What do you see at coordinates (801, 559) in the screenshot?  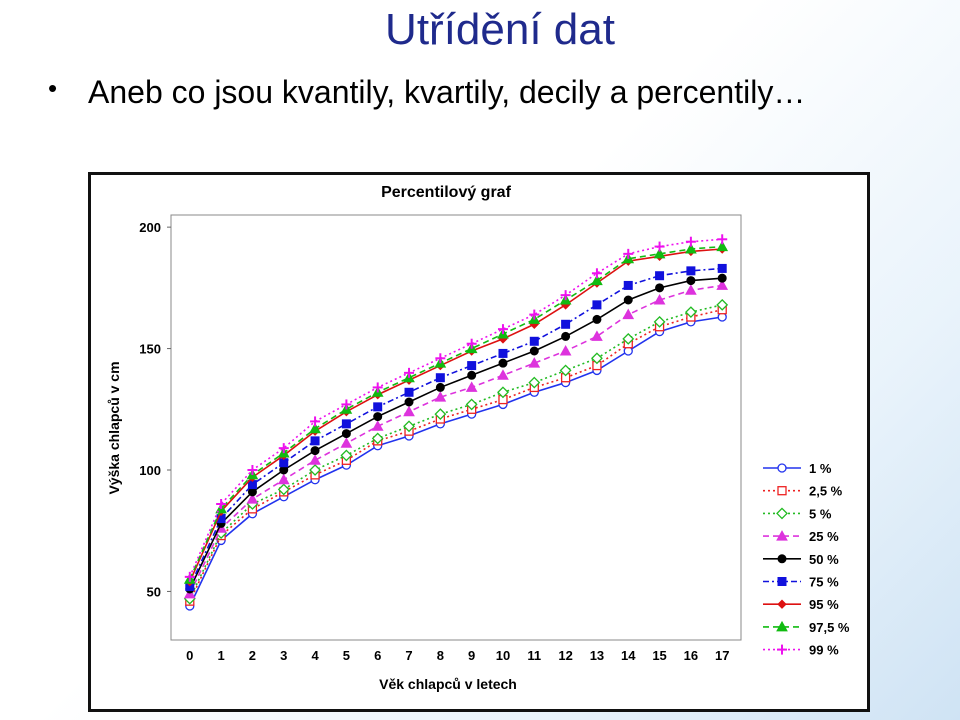 I see `legend-item: 50 %` at bounding box center [801, 559].